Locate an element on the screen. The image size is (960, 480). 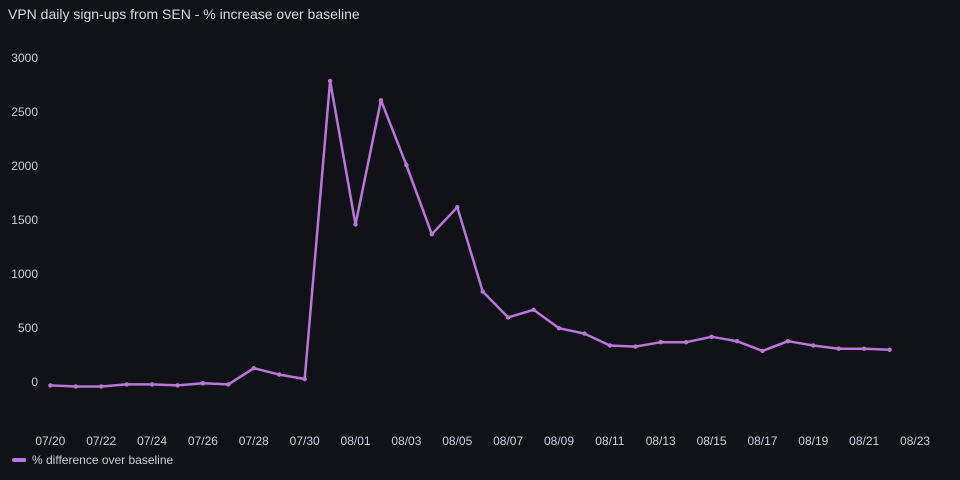
legend: % difference over baseline is located at coordinates (92, 460).